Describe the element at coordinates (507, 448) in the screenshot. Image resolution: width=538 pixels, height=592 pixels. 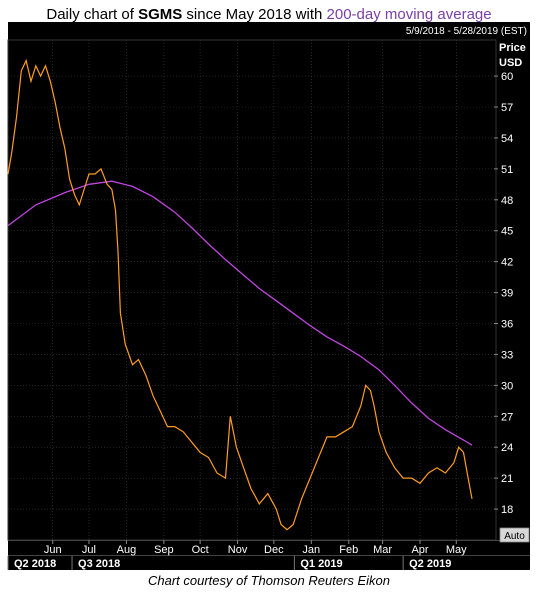
I see `y-tick-label: 24` at that location.